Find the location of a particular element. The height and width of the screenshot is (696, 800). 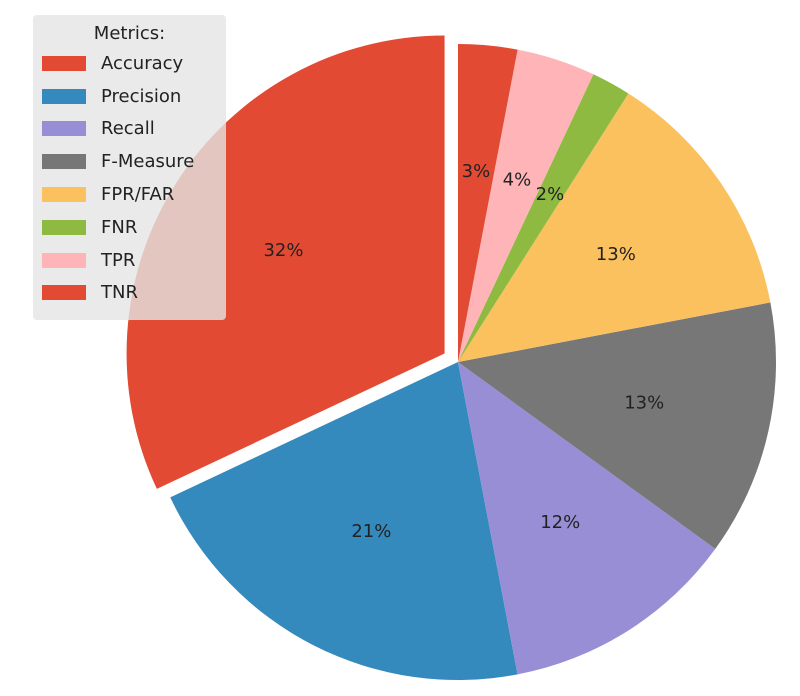

legend-label: FNR is located at coordinates (119, 227).